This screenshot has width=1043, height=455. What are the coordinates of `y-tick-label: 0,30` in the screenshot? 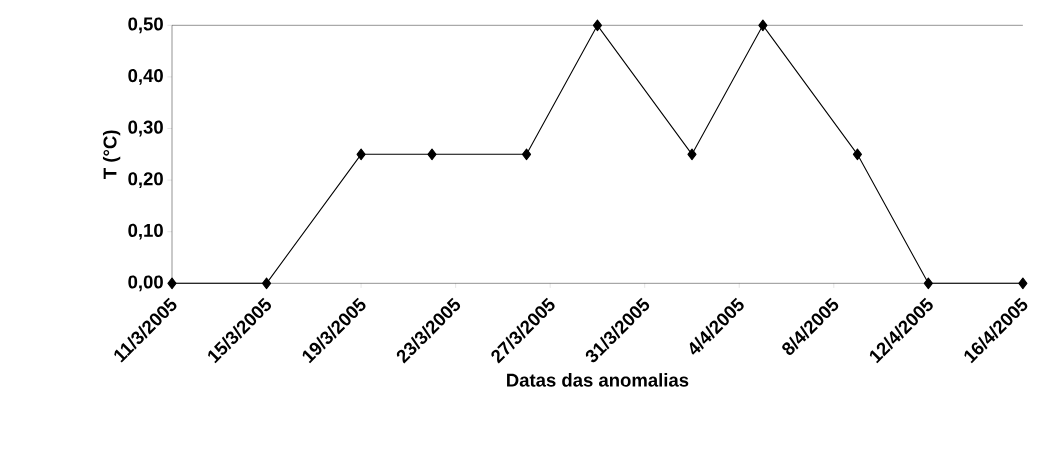 It's located at (145, 128).